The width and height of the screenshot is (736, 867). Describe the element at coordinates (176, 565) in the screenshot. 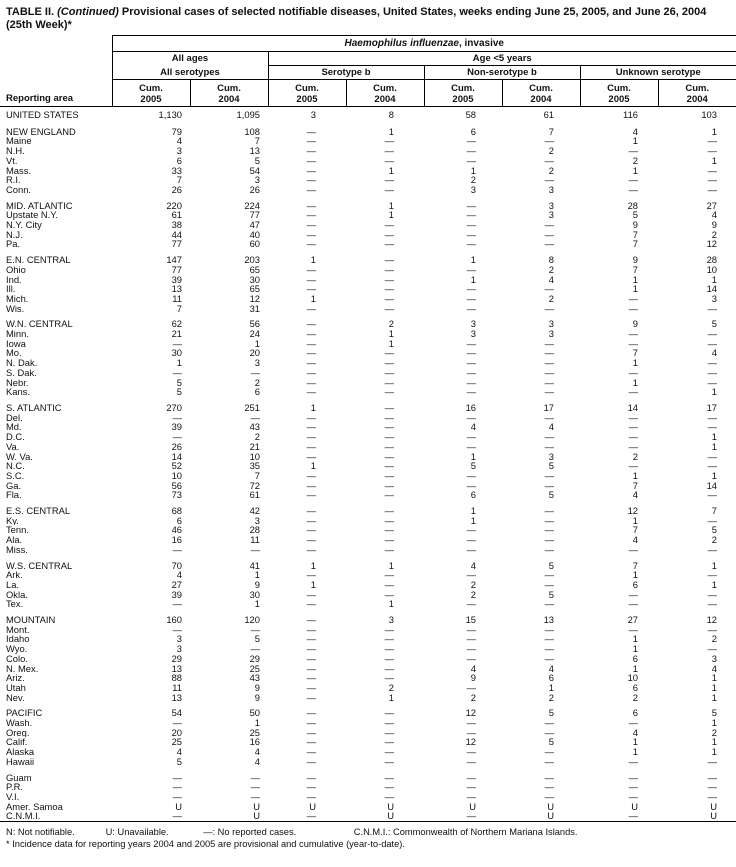

I see `value-cell: 70` at that location.